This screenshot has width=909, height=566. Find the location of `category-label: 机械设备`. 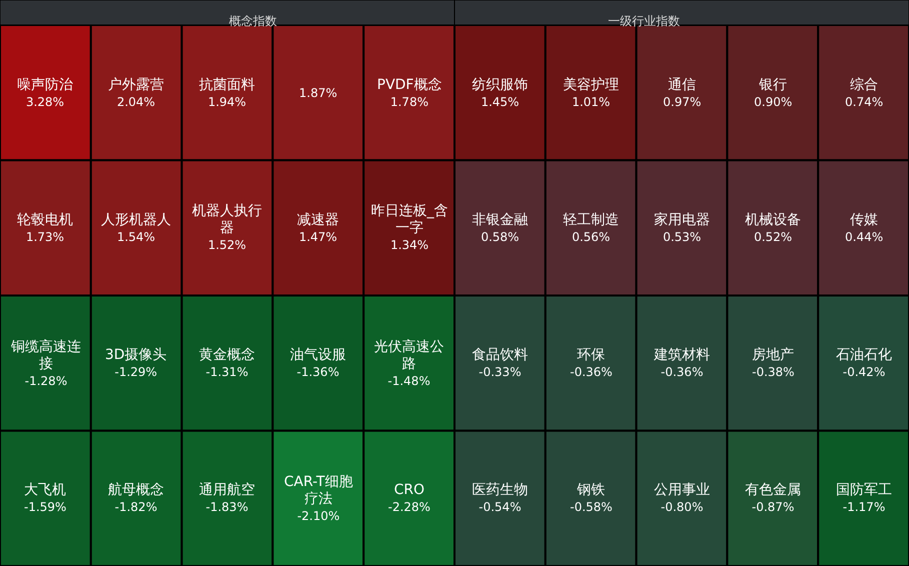

category-label: 机械设备 is located at coordinates (773, 220).